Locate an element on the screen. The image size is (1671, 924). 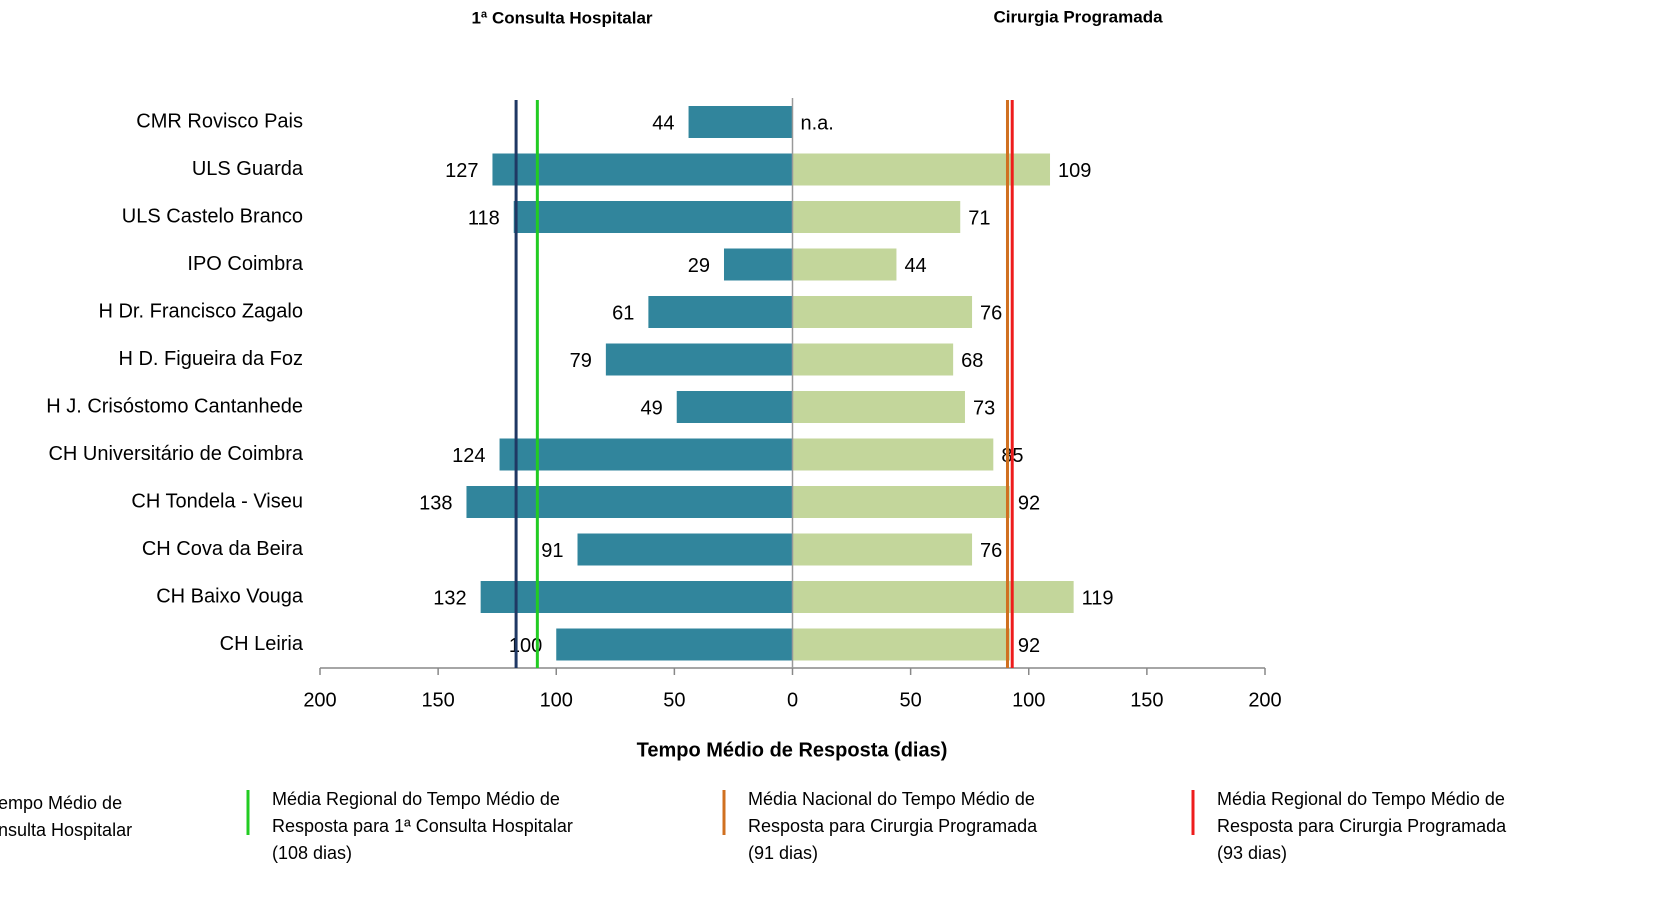
category-label: H D. Figueira da Foz is located at coordinates (210, 359).